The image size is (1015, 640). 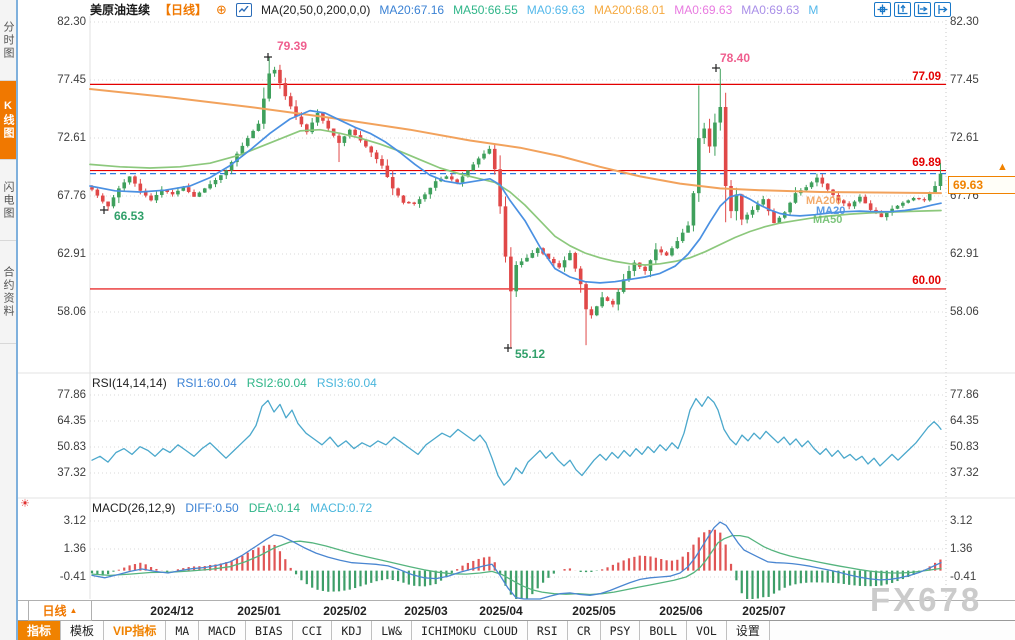 I want to click on toolbar-item-boll: BOLL, so click(x=664, y=630).